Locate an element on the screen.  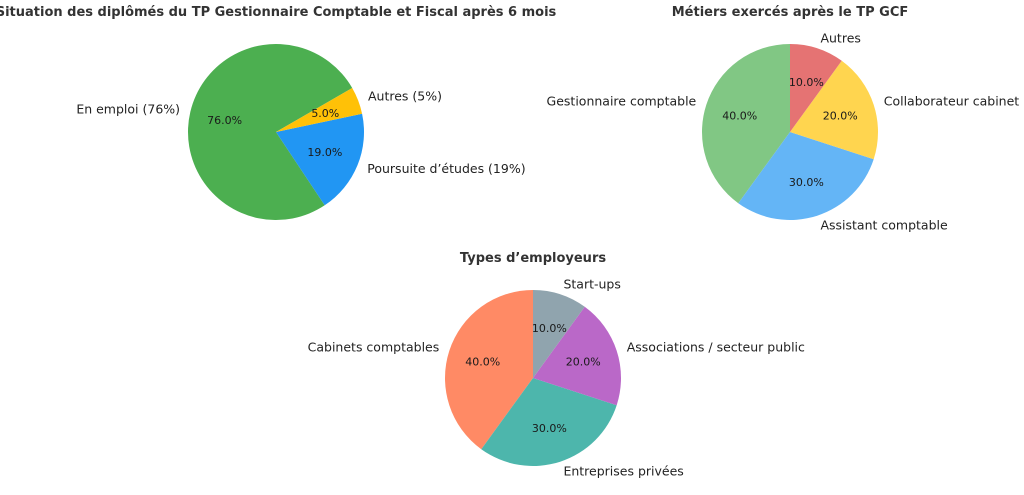
slice-percent-label: 76.0% is located at coordinates (224, 120).